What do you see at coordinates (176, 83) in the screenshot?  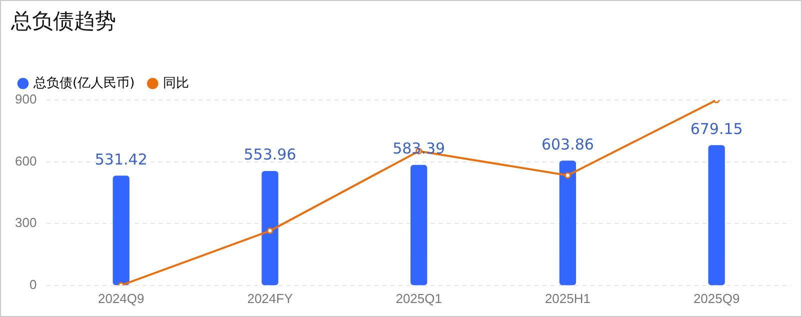 I see `legend-label: 同比` at bounding box center [176, 83].